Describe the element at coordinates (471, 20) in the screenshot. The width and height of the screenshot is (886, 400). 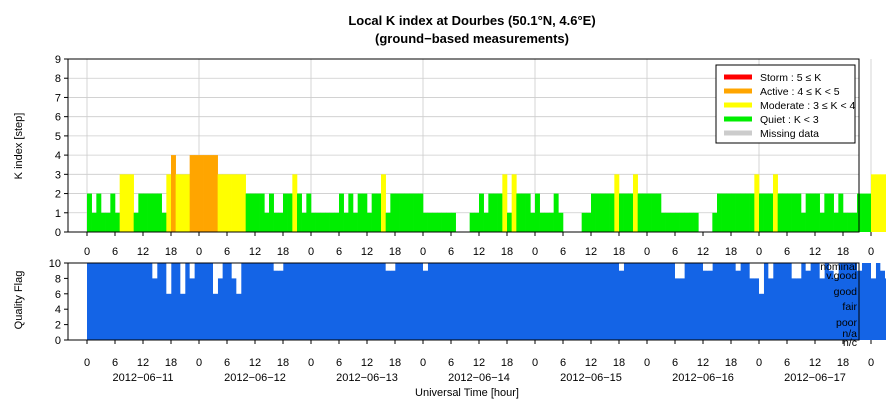
I see `chart-title: Local K index at Dourbes (50.1°N, 4.6°E)` at that location.